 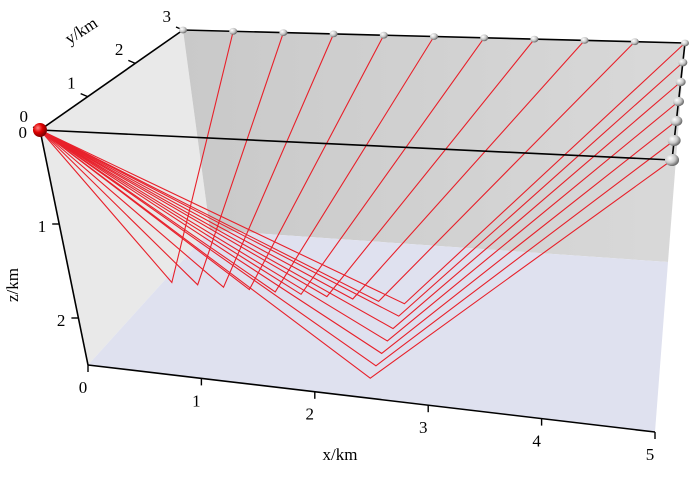 What do you see at coordinates (423, 427) in the screenshot?
I see `x-tick-label: 3` at bounding box center [423, 427].